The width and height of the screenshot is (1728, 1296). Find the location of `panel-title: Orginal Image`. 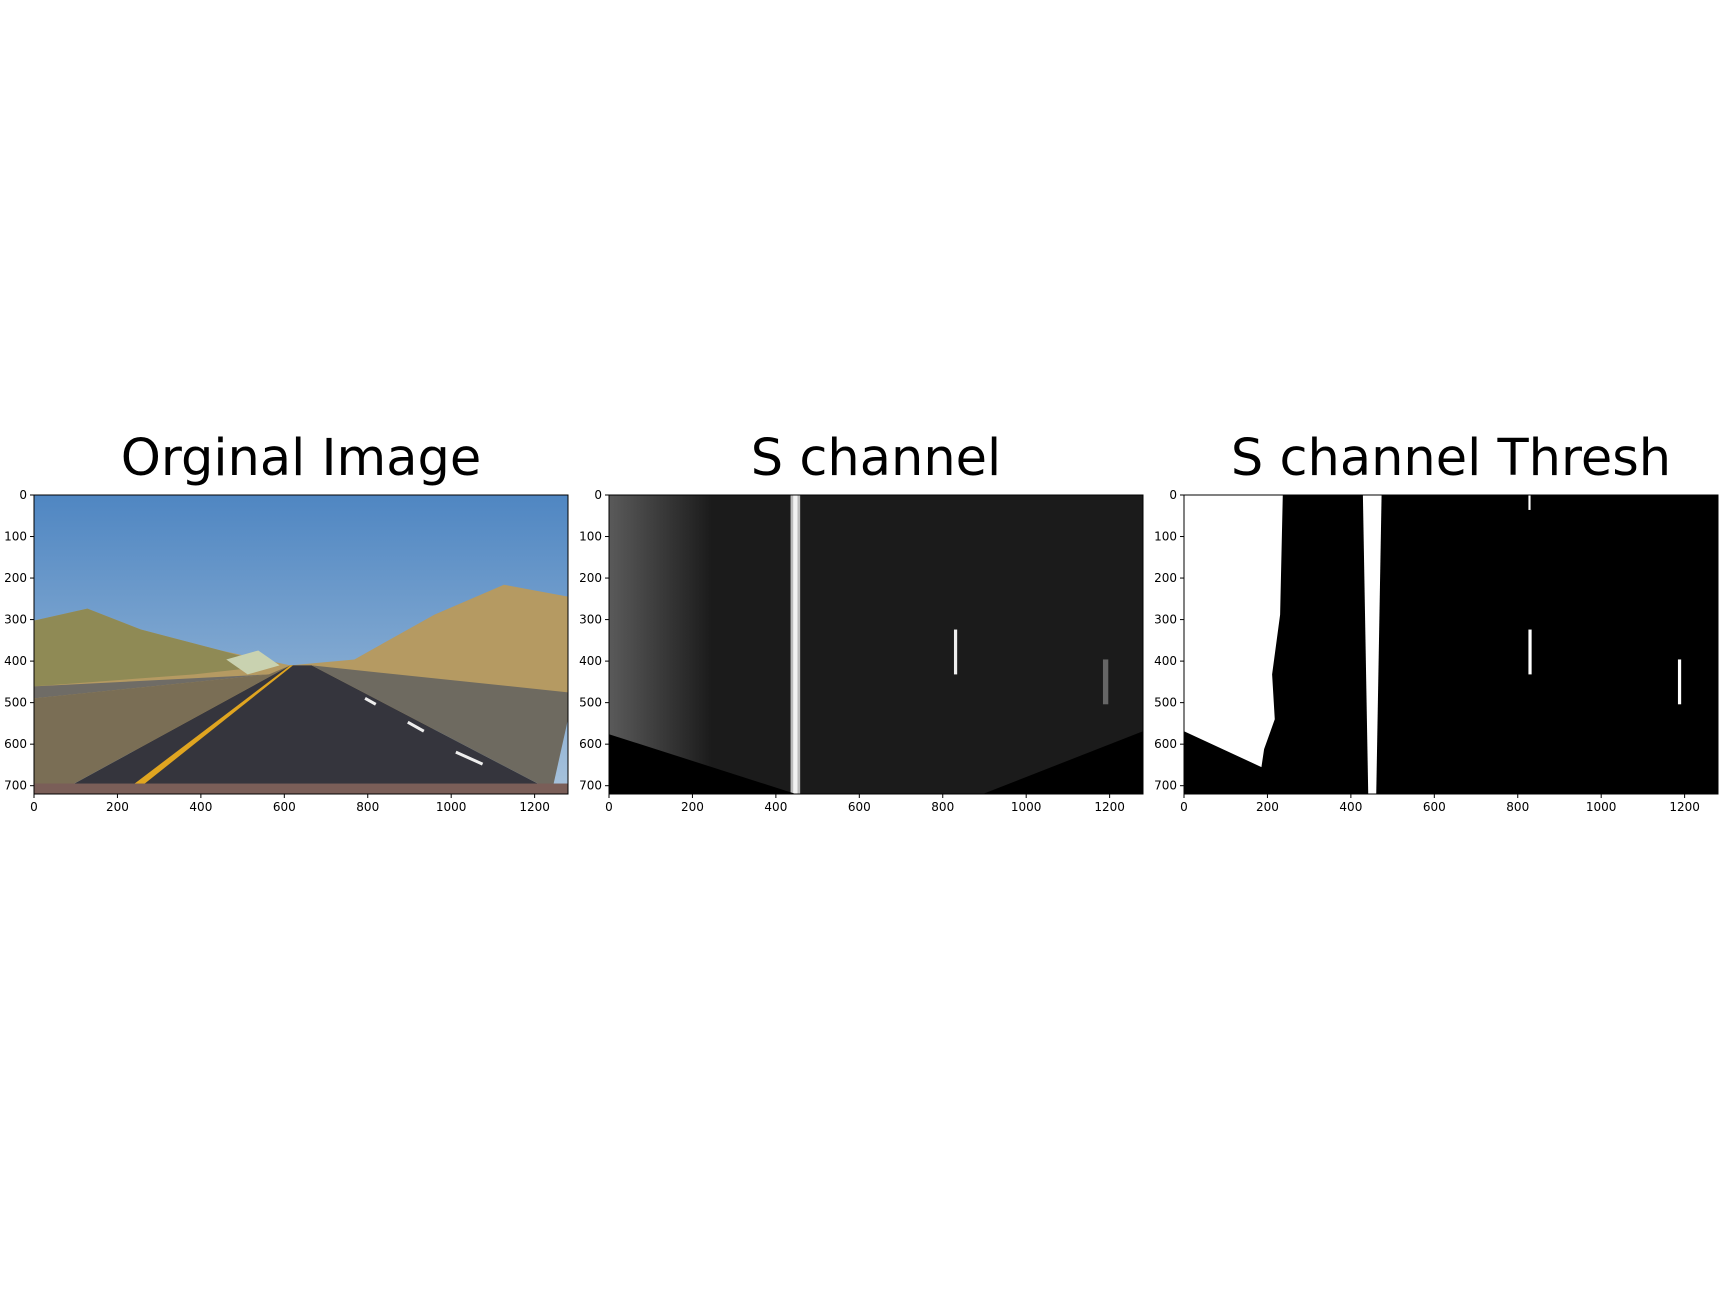

panel-title: Orginal Image is located at coordinates (301, 458).